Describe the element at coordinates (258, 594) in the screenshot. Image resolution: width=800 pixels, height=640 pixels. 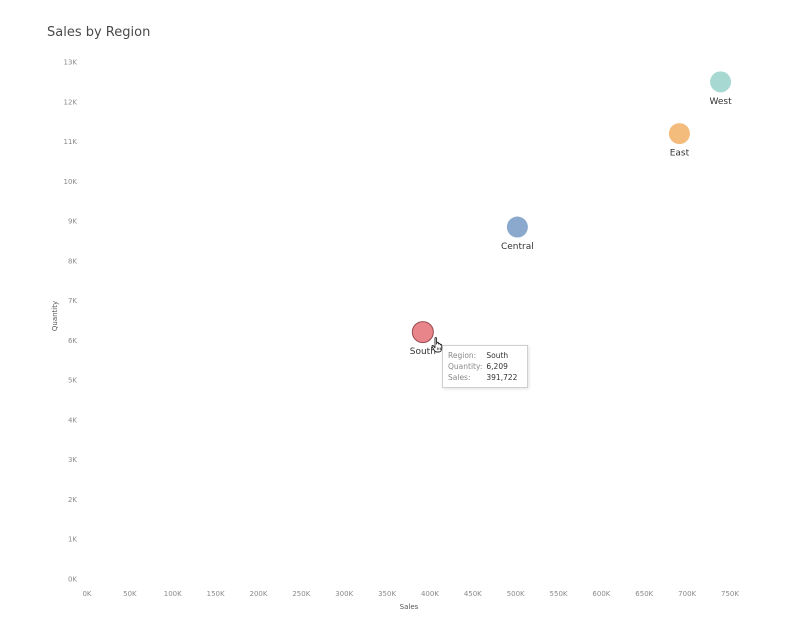
I see `x-tick-label: 200K` at that location.